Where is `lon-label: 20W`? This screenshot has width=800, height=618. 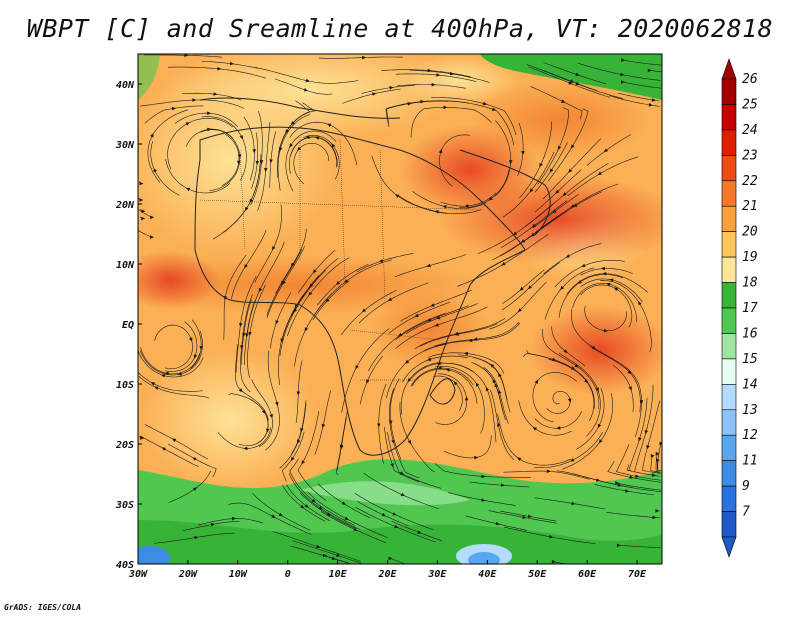
lon-label: 20W is located at coordinates (188, 574).